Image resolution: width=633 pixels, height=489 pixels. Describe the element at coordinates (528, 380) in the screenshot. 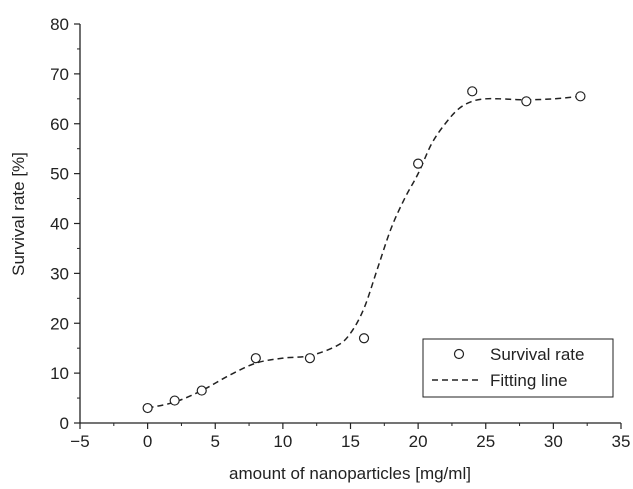

I see `legend-label-fitting-line: Fitting line` at that location.